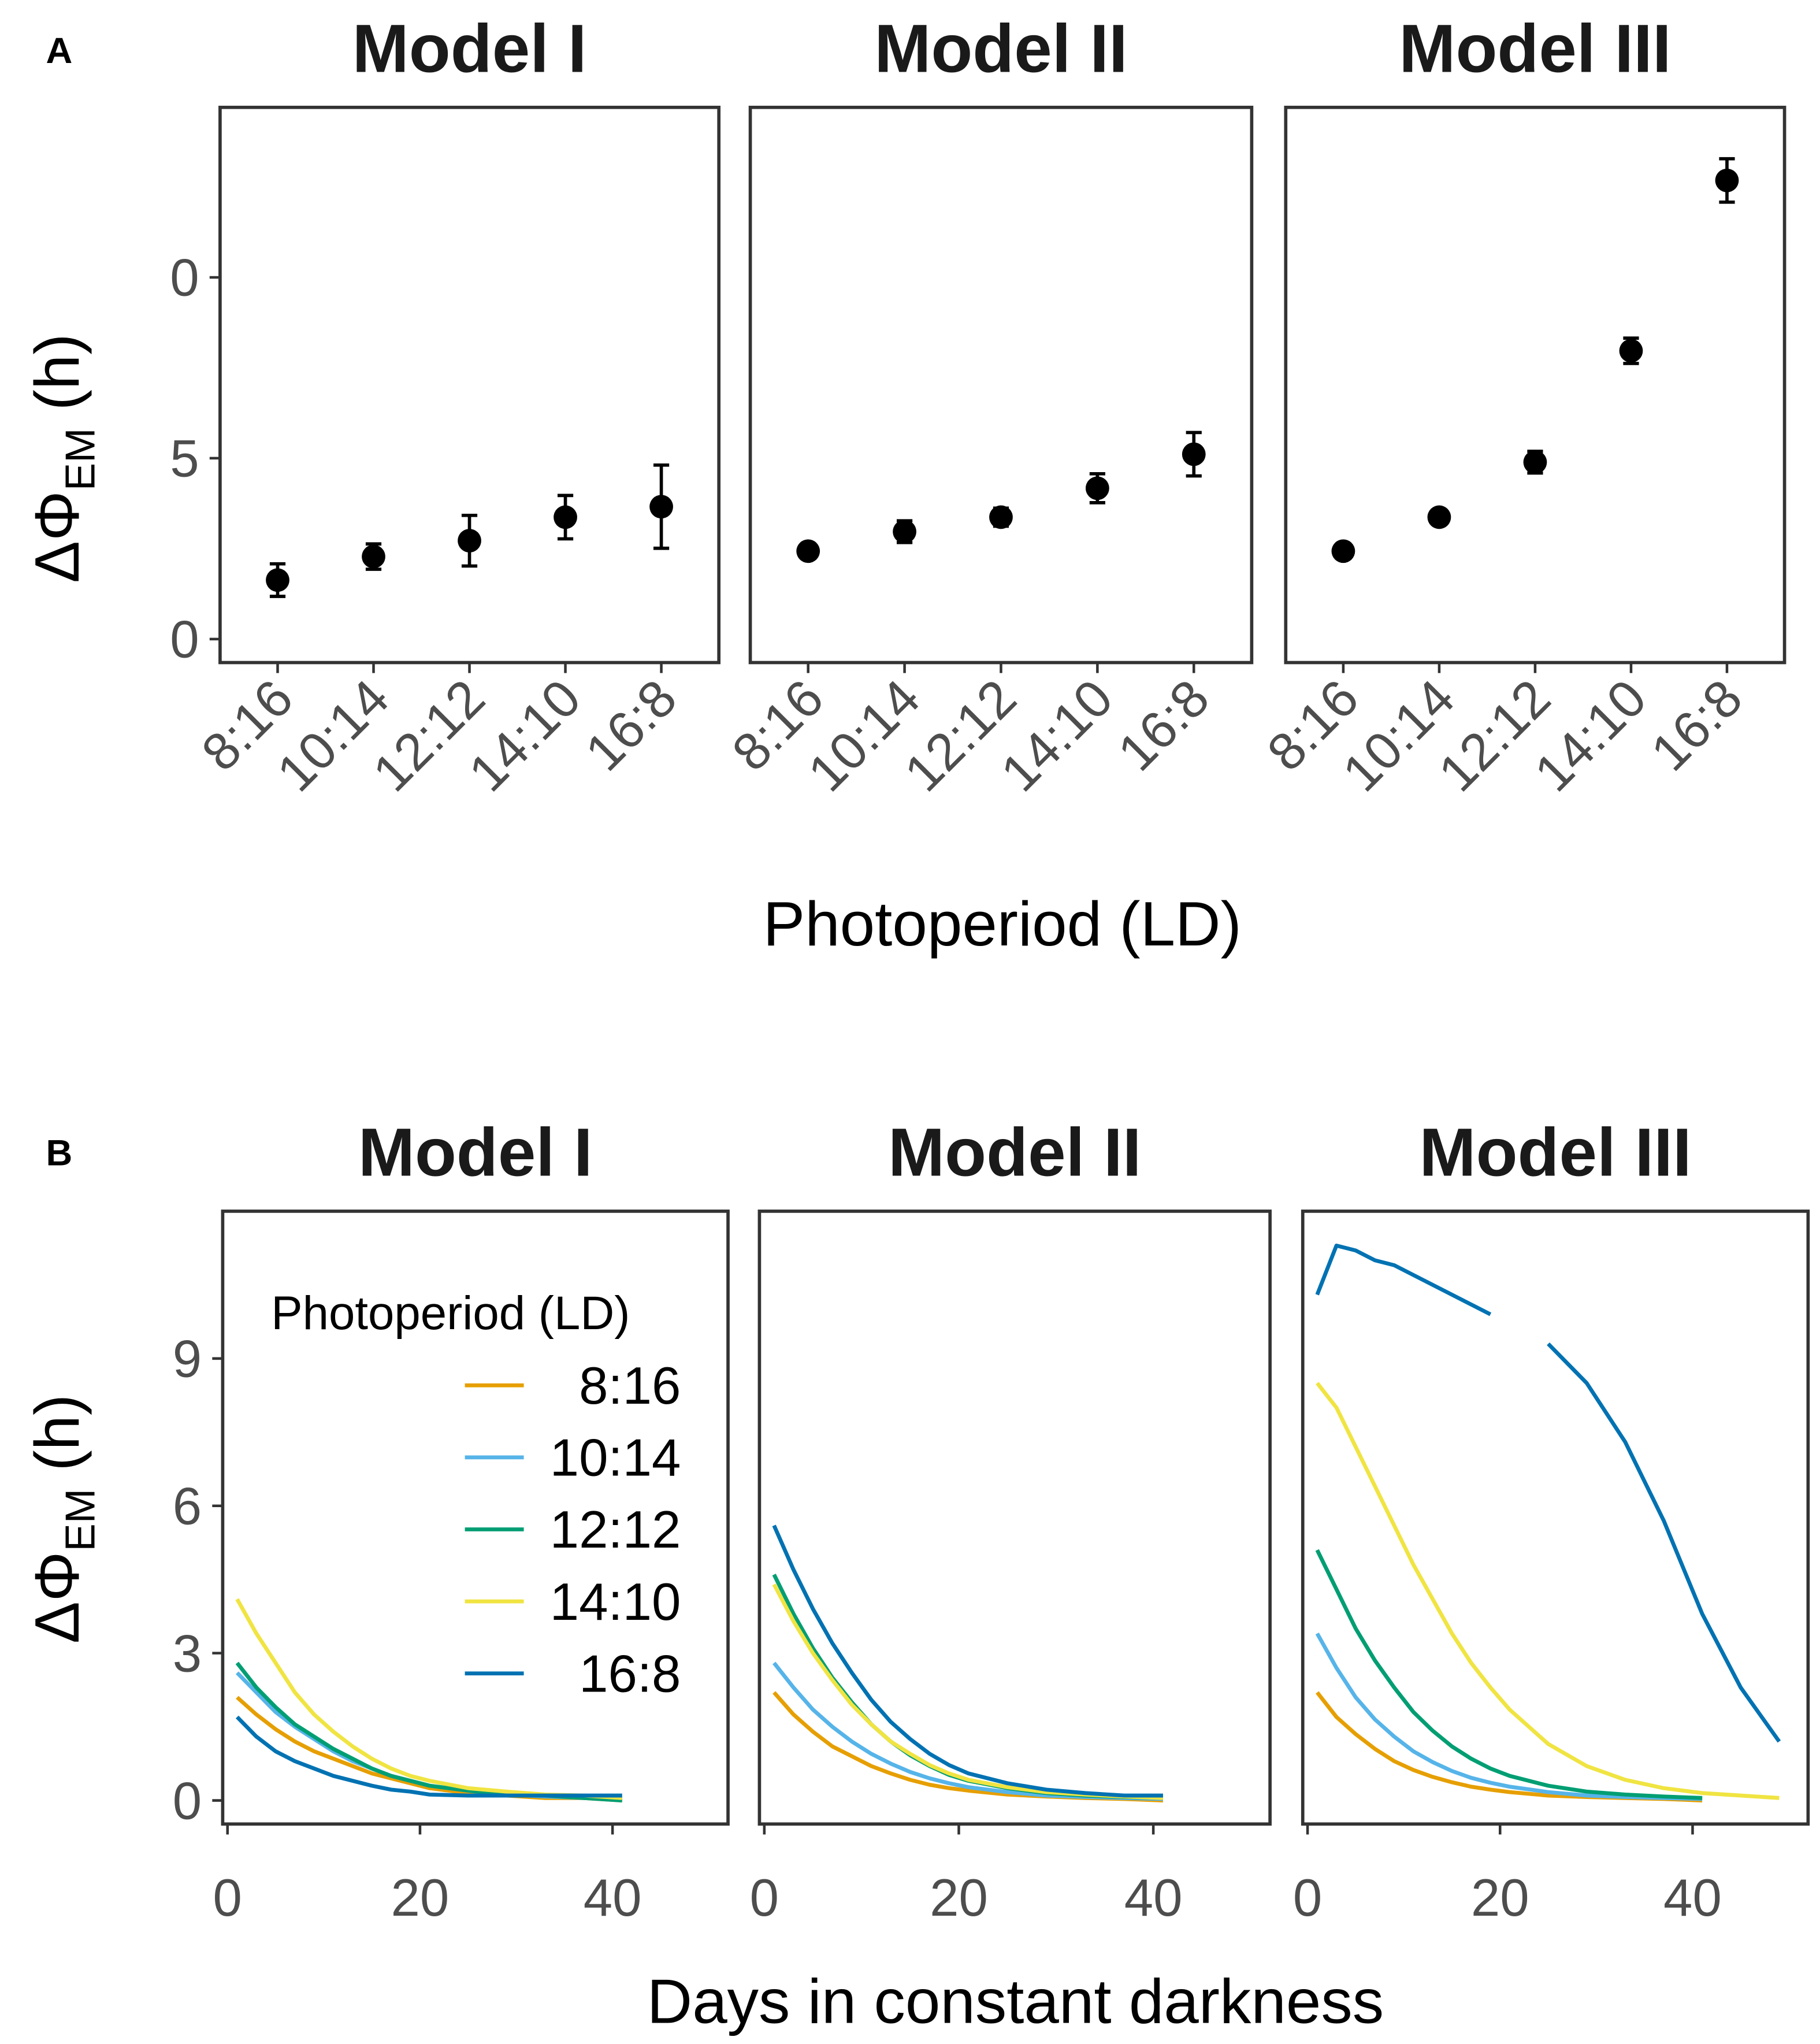  What do you see at coordinates (630, 1674) in the screenshot?
I see `legend-label: 16:8` at bounding box center [630, 1674].